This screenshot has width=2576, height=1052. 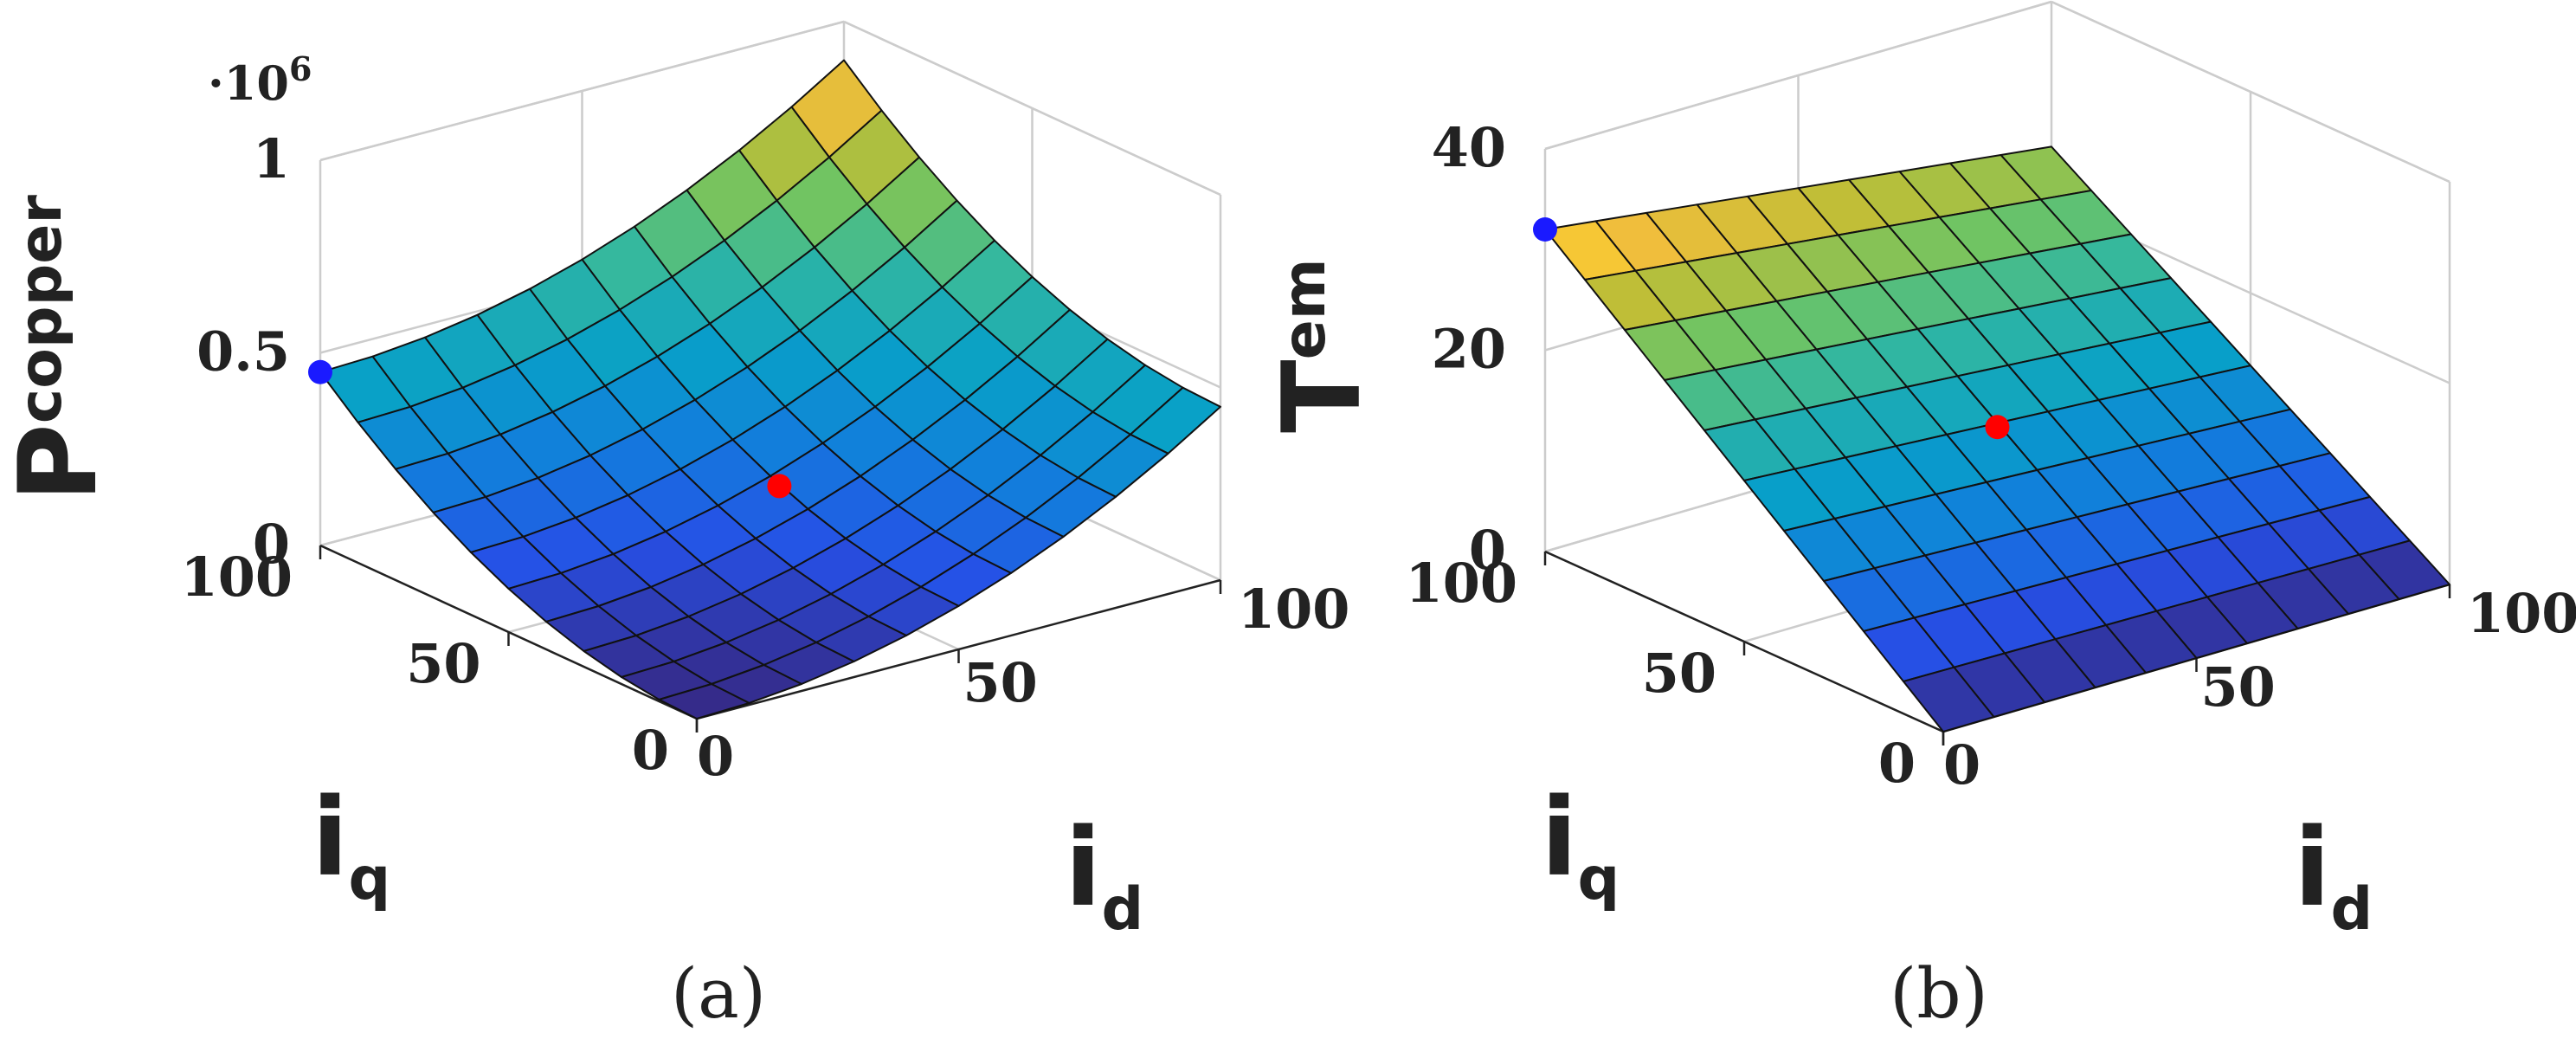 I want to click on subfigure-caption: (b), so click(x=1939, y=993).